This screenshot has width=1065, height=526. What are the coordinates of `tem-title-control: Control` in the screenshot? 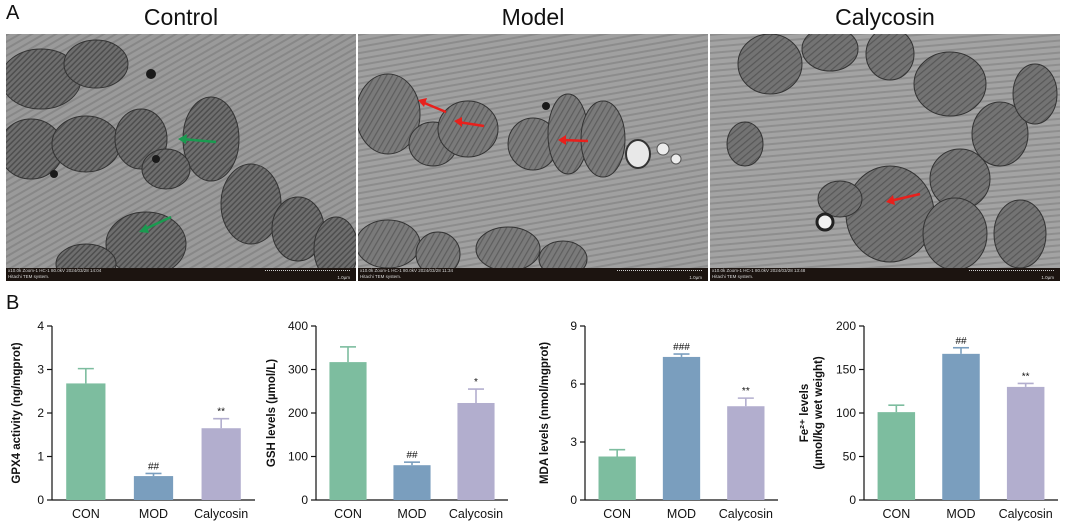 It's located at (181, 17).